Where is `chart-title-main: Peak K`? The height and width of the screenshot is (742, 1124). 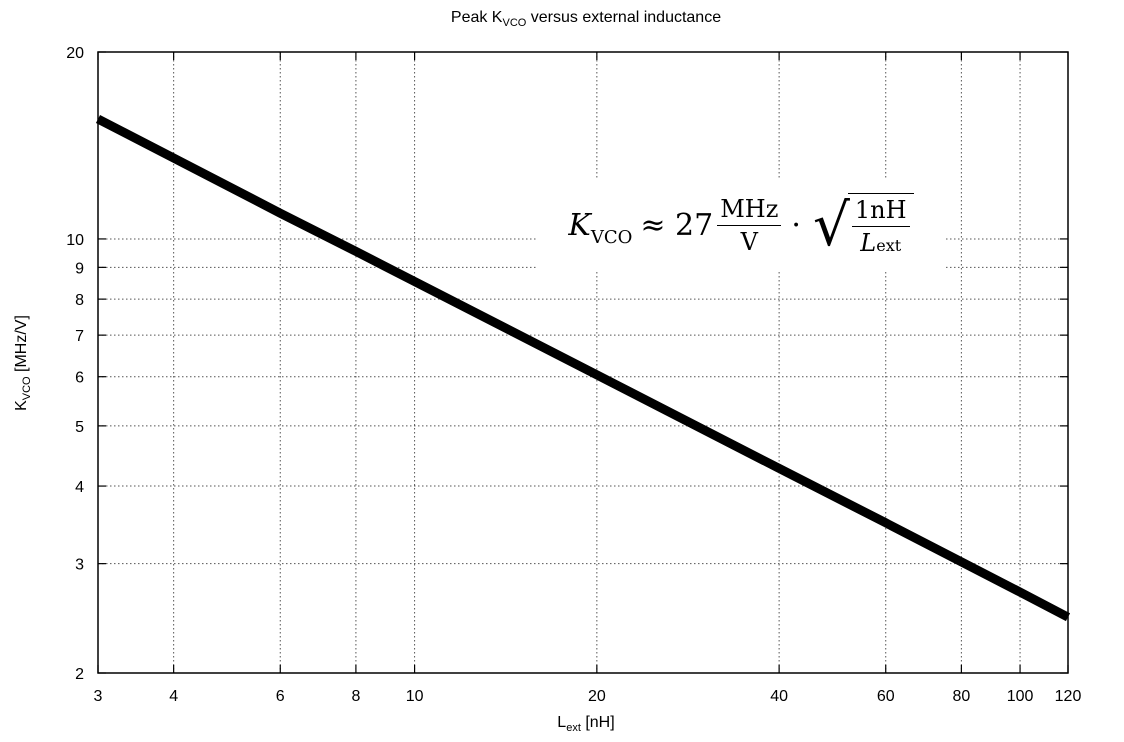
chart-title-main: Peak K is located at coordinates (477, 17).